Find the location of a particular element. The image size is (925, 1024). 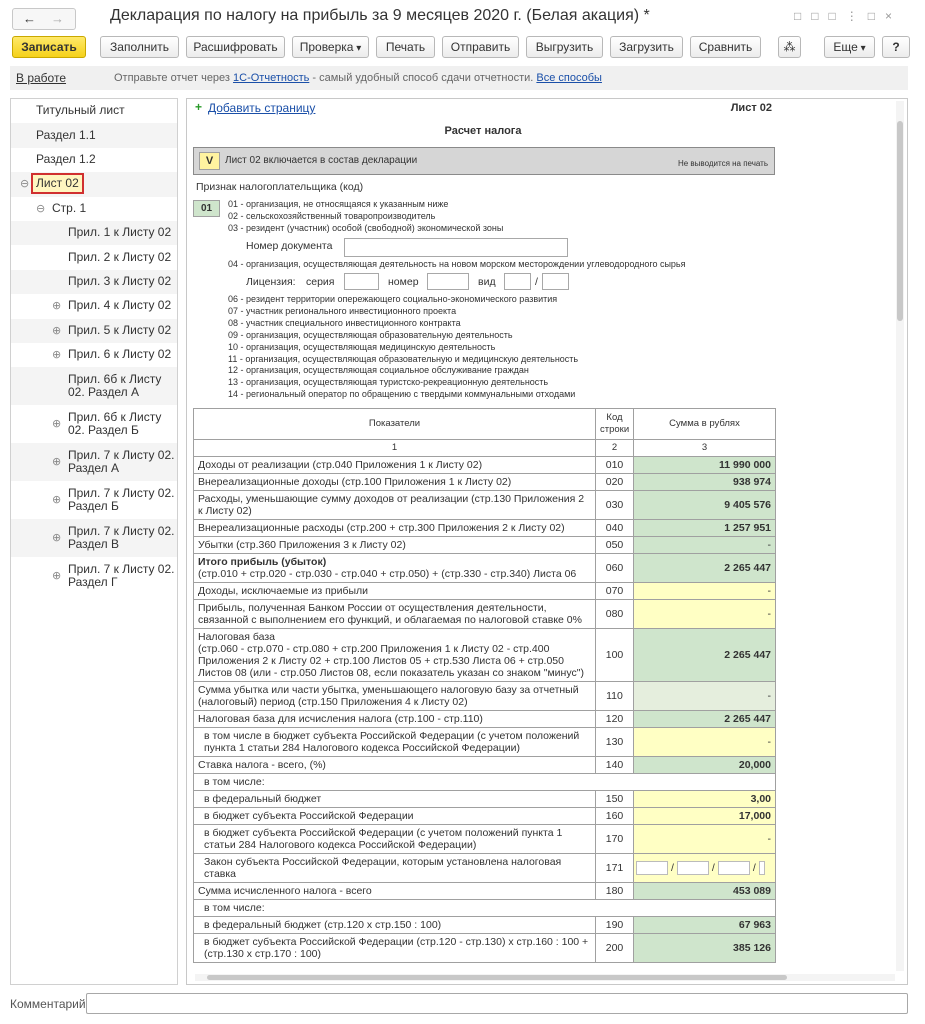

tree-label: Прил. 4 к Листу 02 is located at coordinates (120, 305).